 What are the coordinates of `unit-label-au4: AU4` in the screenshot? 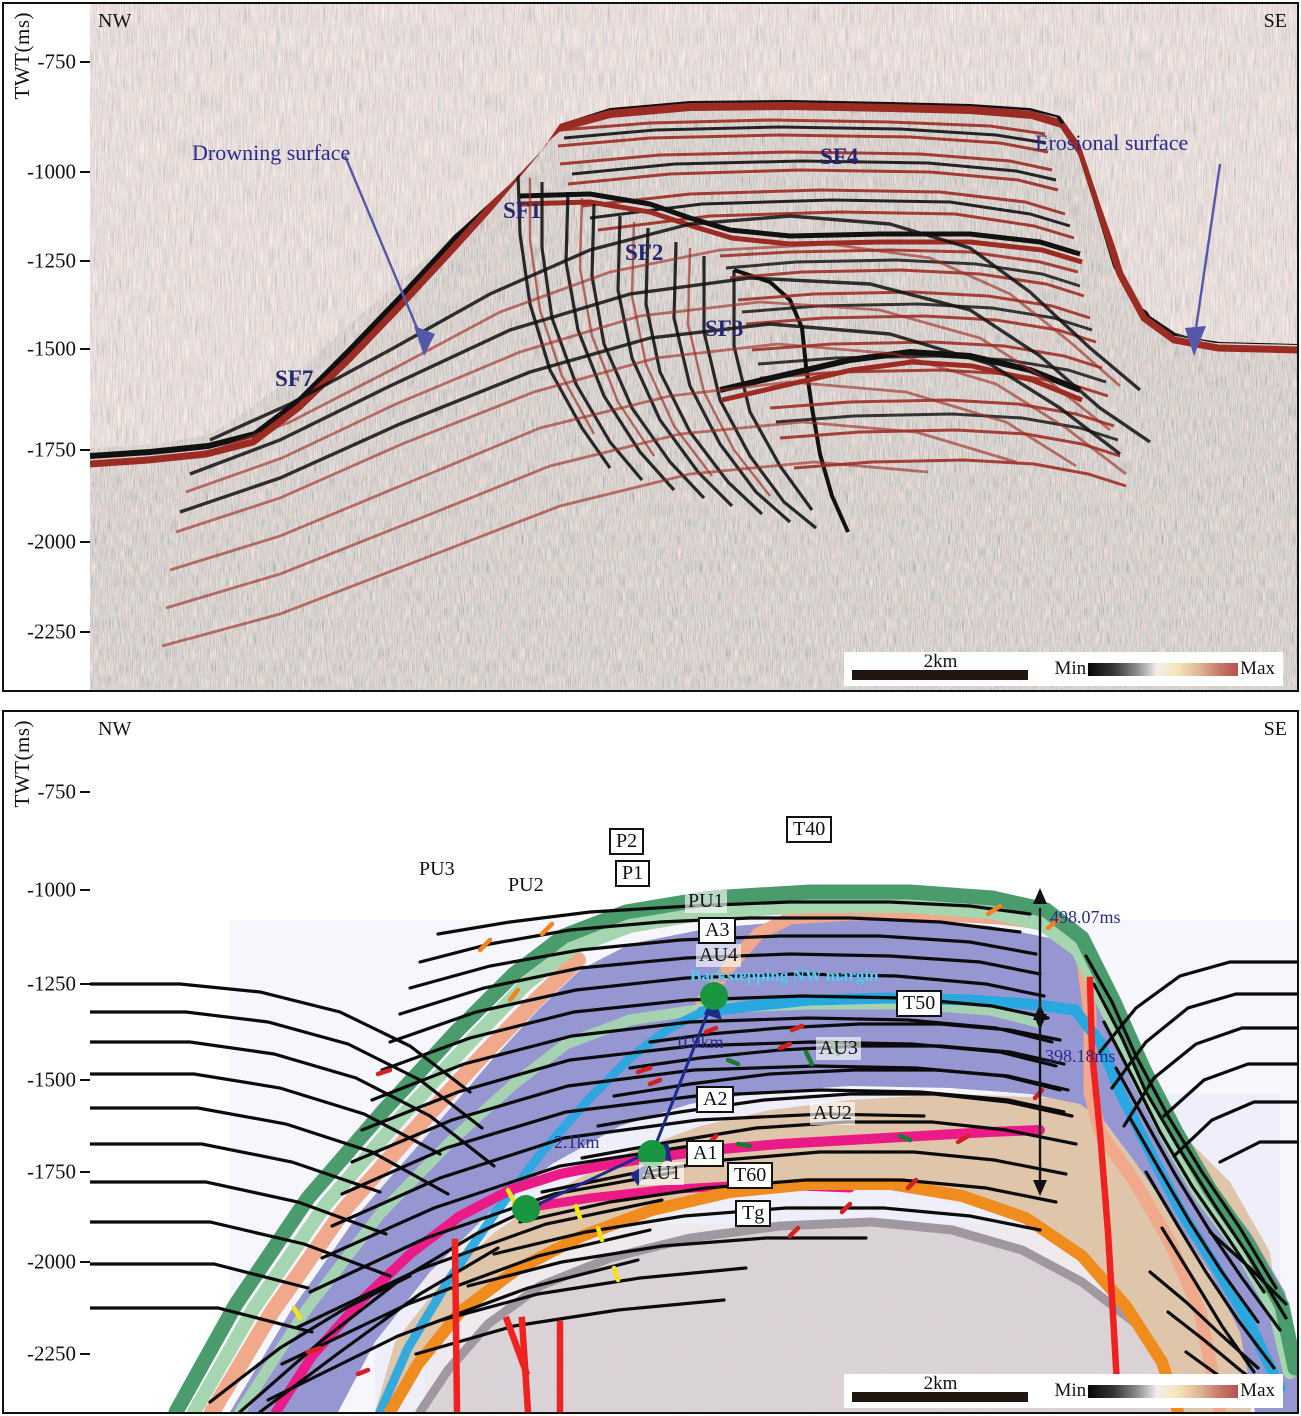 It's located at (718, 955).